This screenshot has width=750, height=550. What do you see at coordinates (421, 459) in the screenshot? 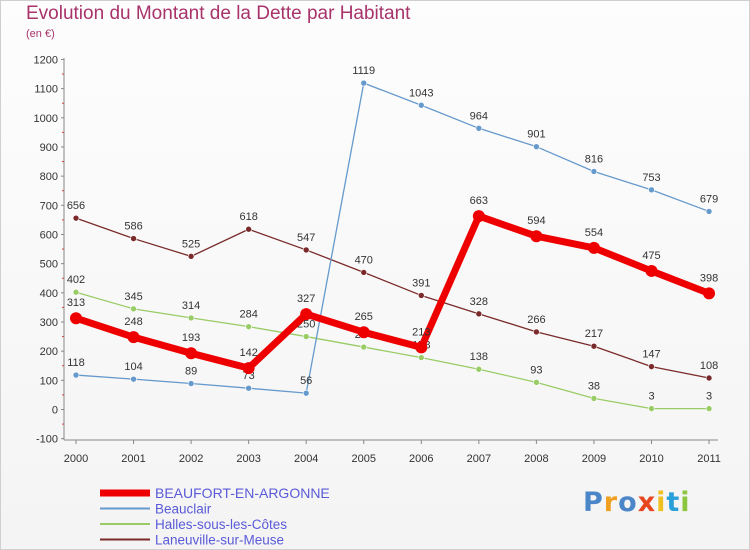
I see `x-tick-label: 2006` at bounding box center [421, 459].